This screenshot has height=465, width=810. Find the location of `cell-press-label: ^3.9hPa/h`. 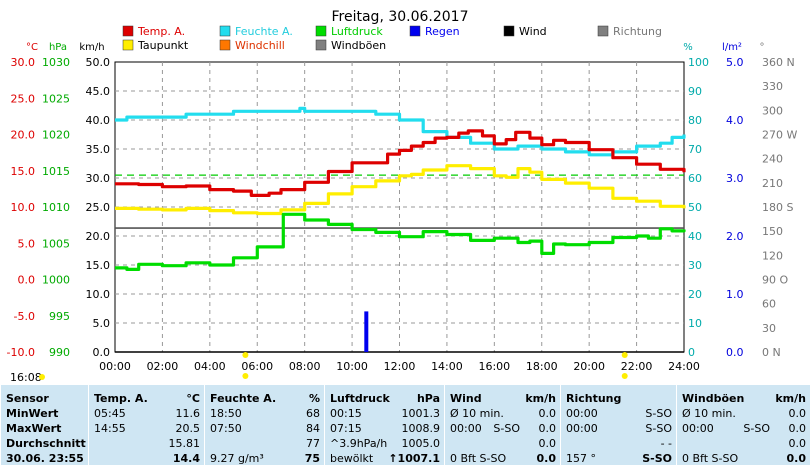

cell-press-label: ^3.9hPa/h is located at coordinates (359, 443).